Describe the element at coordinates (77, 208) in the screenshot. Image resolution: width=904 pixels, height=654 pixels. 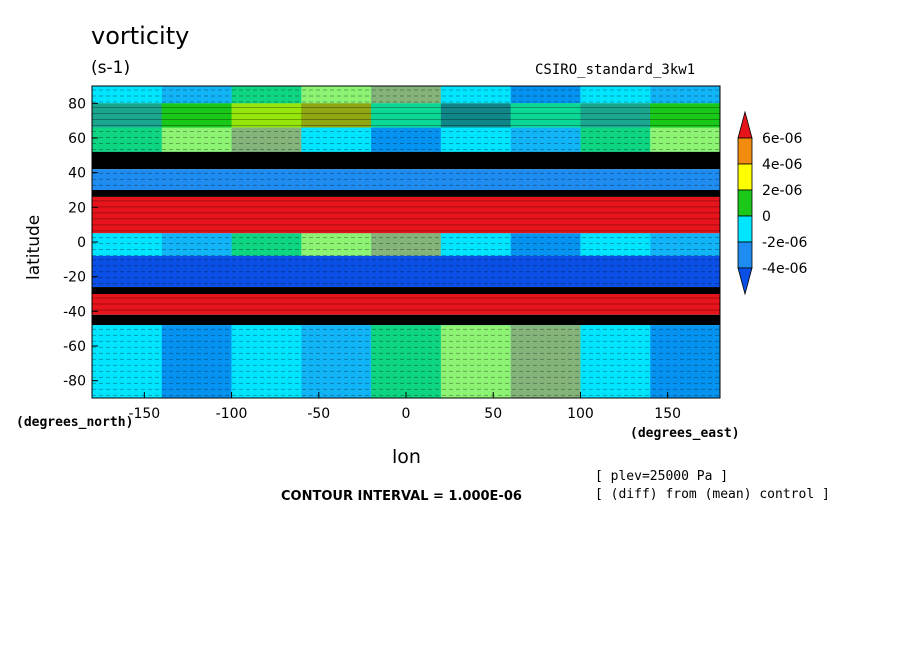
I see `y-tick-label-20: 20` at that location.